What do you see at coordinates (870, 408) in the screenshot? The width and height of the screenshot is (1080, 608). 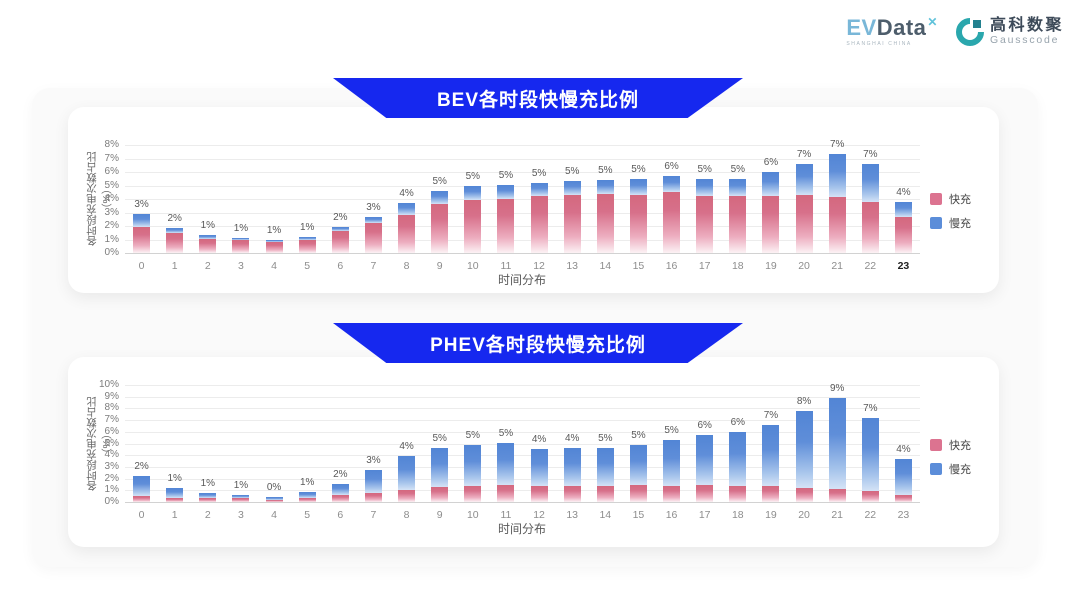 I see `bar-total-label: 7%` at bounding box center [870, 408].